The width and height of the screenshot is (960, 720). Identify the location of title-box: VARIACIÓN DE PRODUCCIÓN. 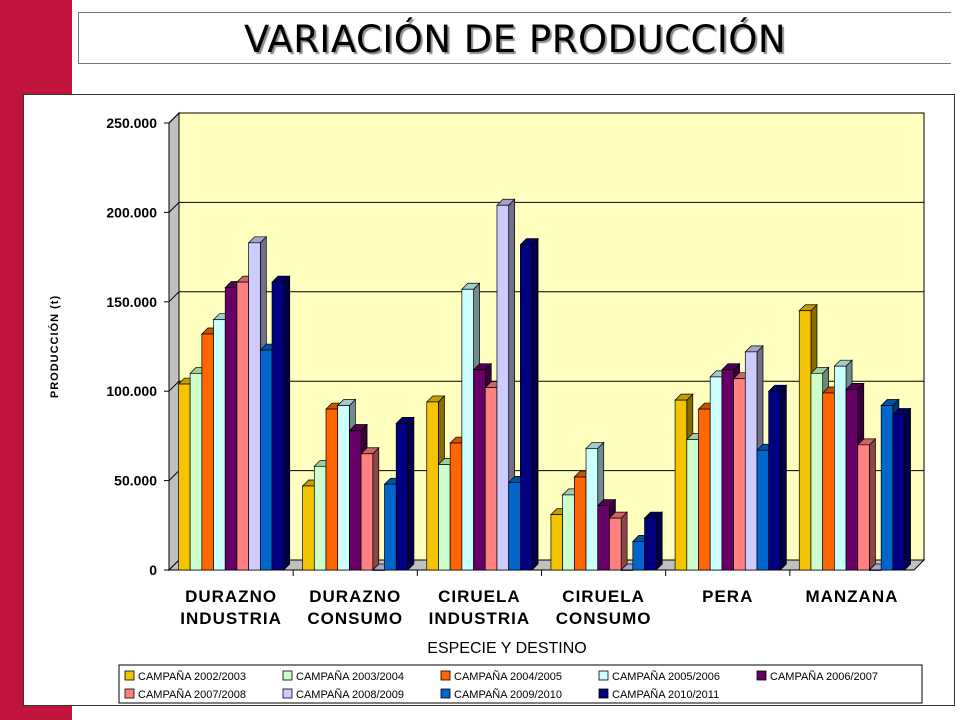
(514, 38).